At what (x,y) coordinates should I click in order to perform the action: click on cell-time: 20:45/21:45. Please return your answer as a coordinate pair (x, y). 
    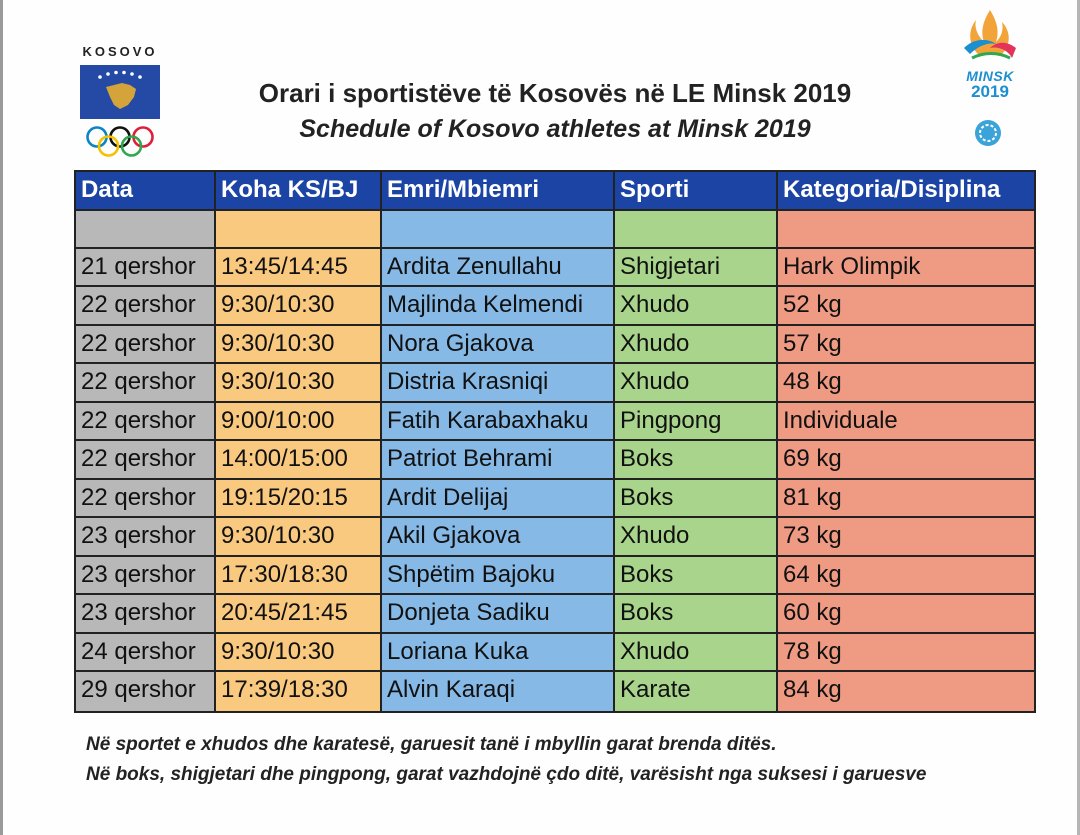
    Looking at the image, I should click on (299, 613).